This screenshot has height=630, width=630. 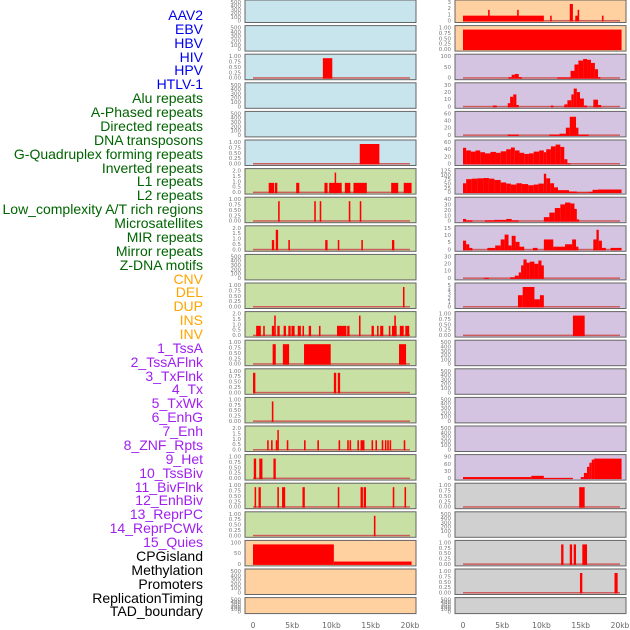 I want to click on y-tick-label: 100, so click(x=446, y=389).